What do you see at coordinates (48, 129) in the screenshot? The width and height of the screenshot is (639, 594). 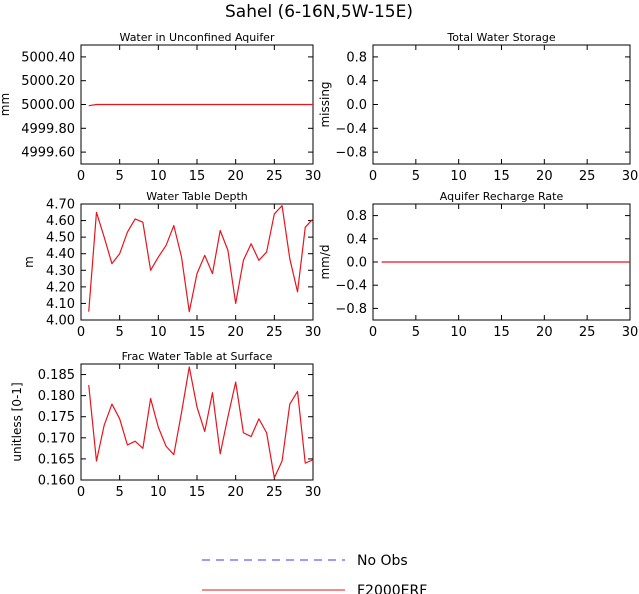 I see `y-tick-label: 4999.80` at bounding box center [48, 129].